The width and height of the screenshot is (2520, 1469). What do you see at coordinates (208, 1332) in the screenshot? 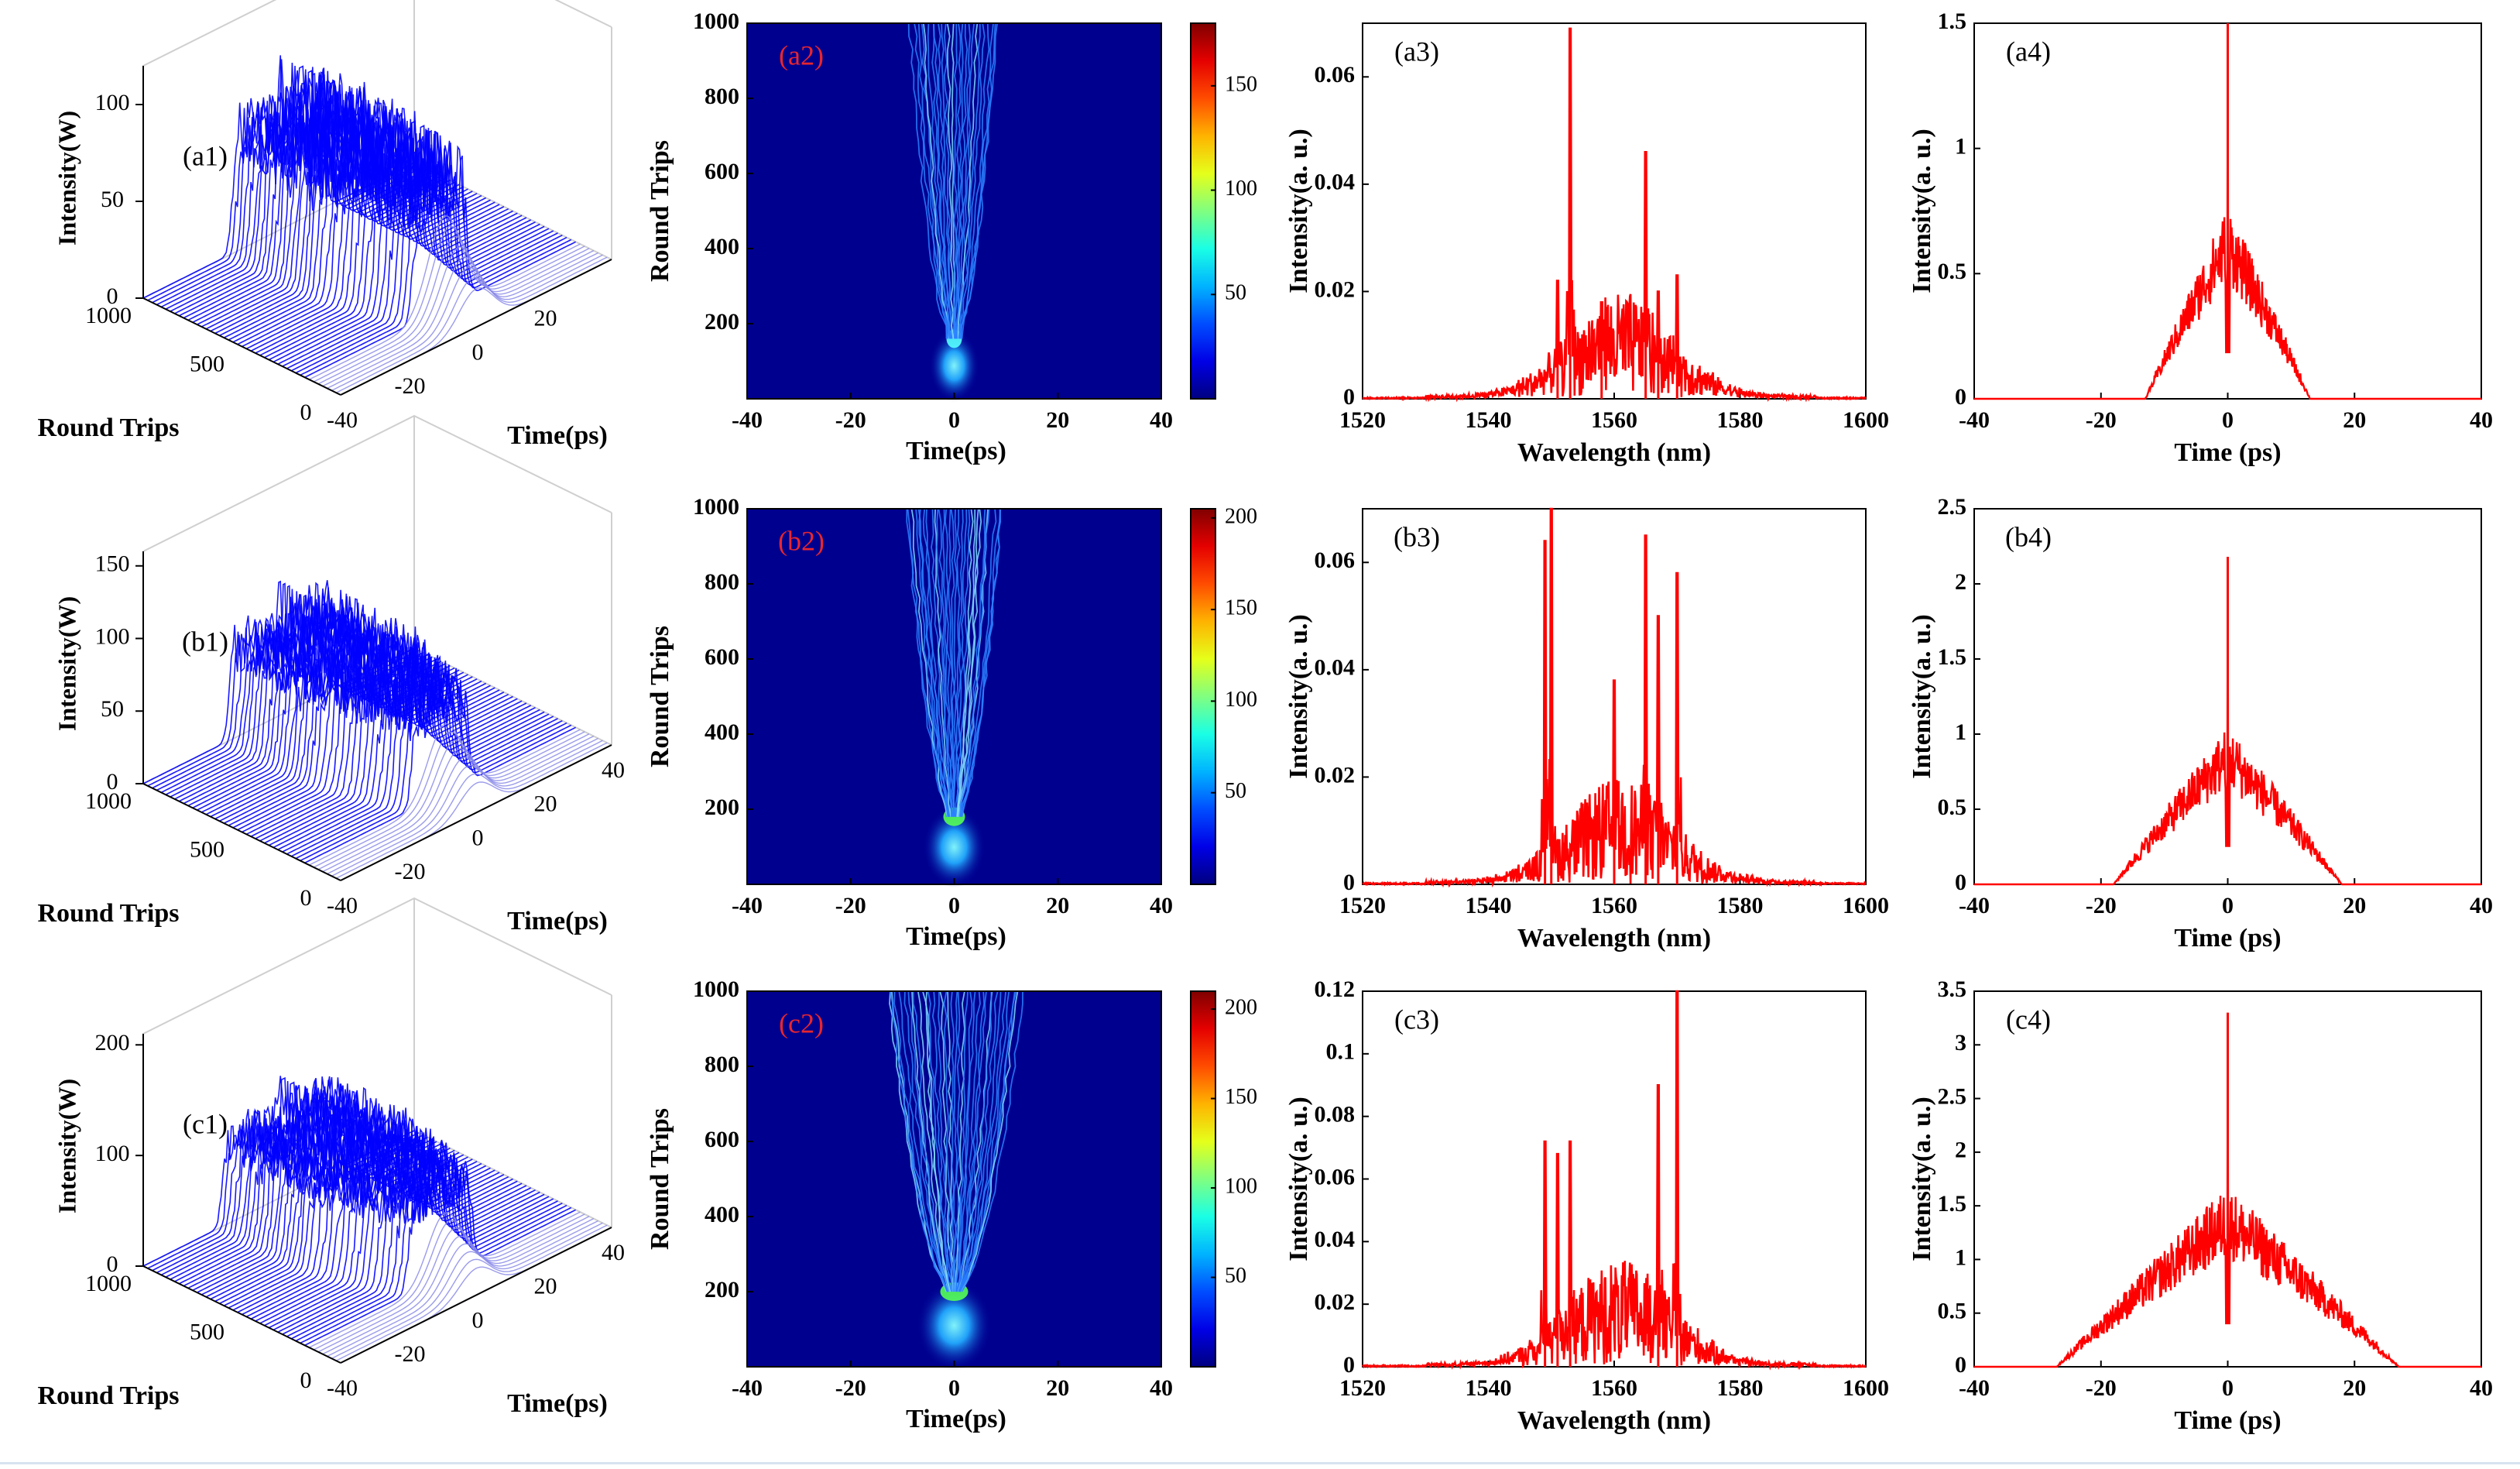
I see `y-tick-label: 500` at bounding box center [208, 1332].